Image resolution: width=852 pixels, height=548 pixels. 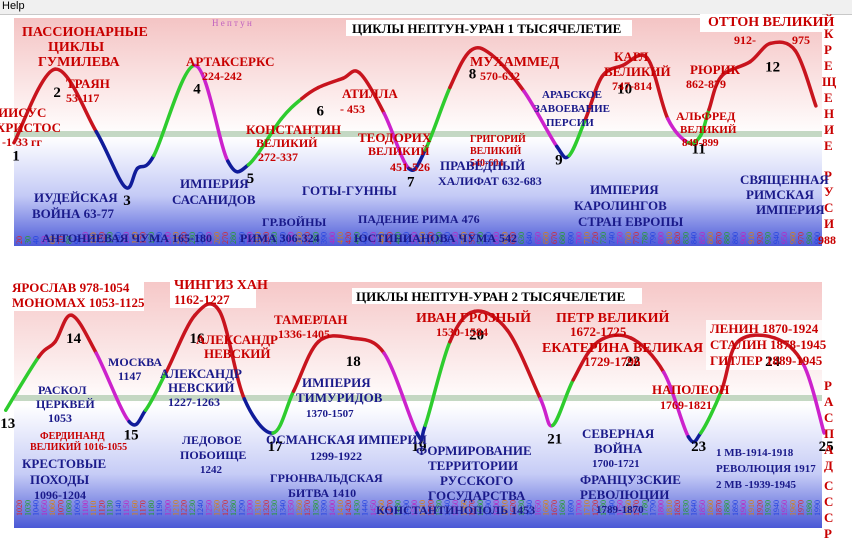 What do you see at coordinates (399, 151) in the screenshot?
I see `label-theodoric-2: ВЕЛИКИЙ` at bounding box center [399, 151].